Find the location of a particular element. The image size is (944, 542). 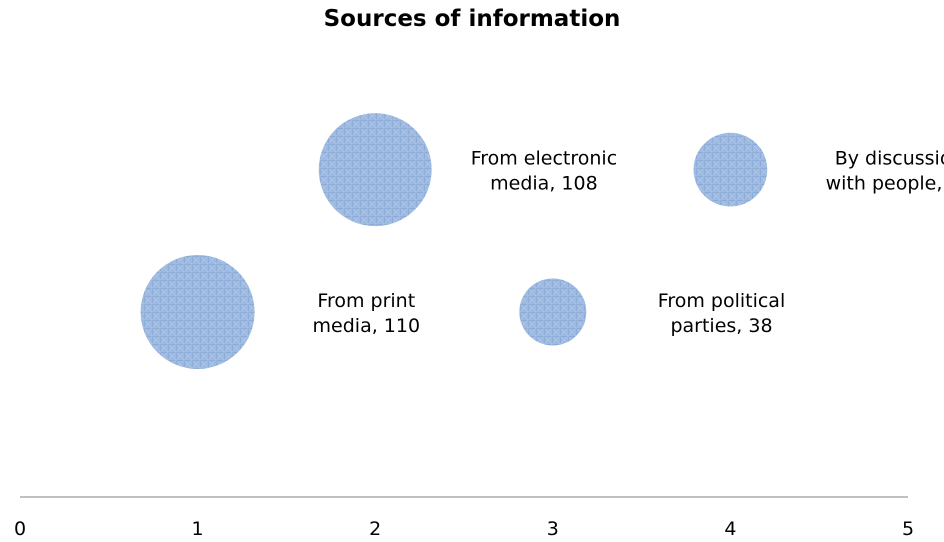

x-tick-label: 1 is located at coordinates (198, 529).